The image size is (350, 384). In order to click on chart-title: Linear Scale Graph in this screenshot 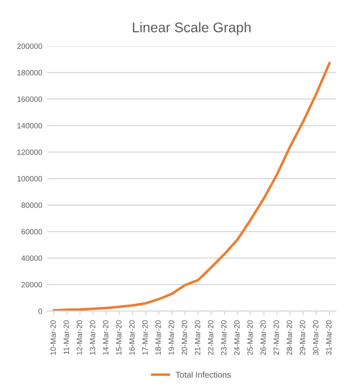, I will do `click(191, 29)`.